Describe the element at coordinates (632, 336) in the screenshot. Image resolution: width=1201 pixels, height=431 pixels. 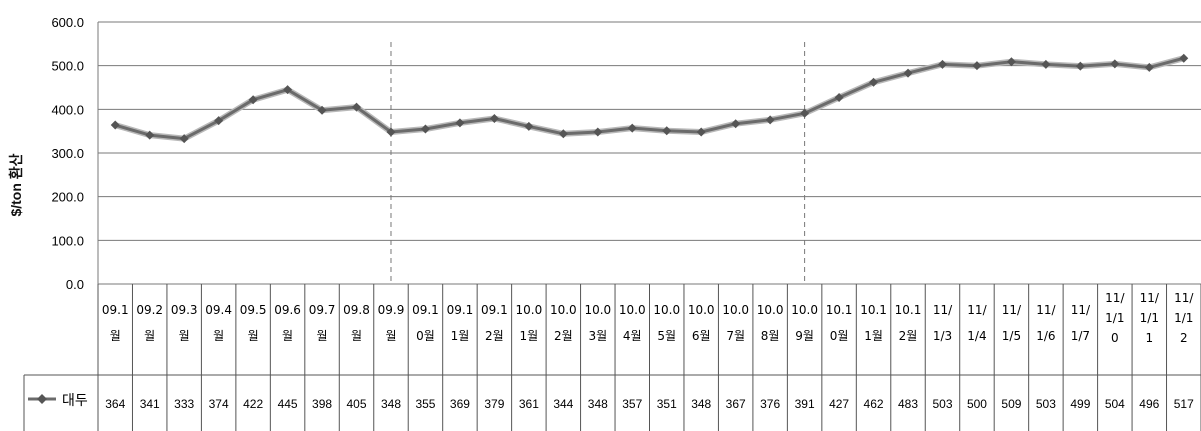
I see `x-category-label: 4월` at that location.